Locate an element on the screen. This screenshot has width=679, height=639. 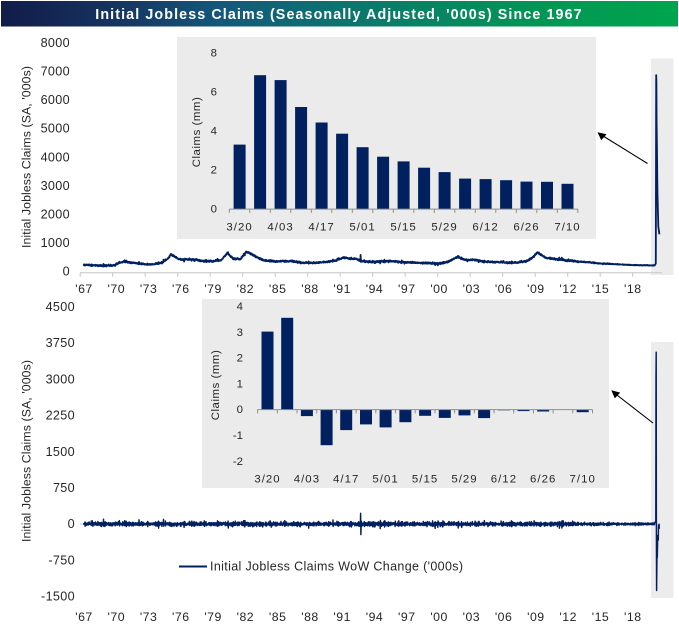
svg-text: 1 is located at coordinates (240, 384).